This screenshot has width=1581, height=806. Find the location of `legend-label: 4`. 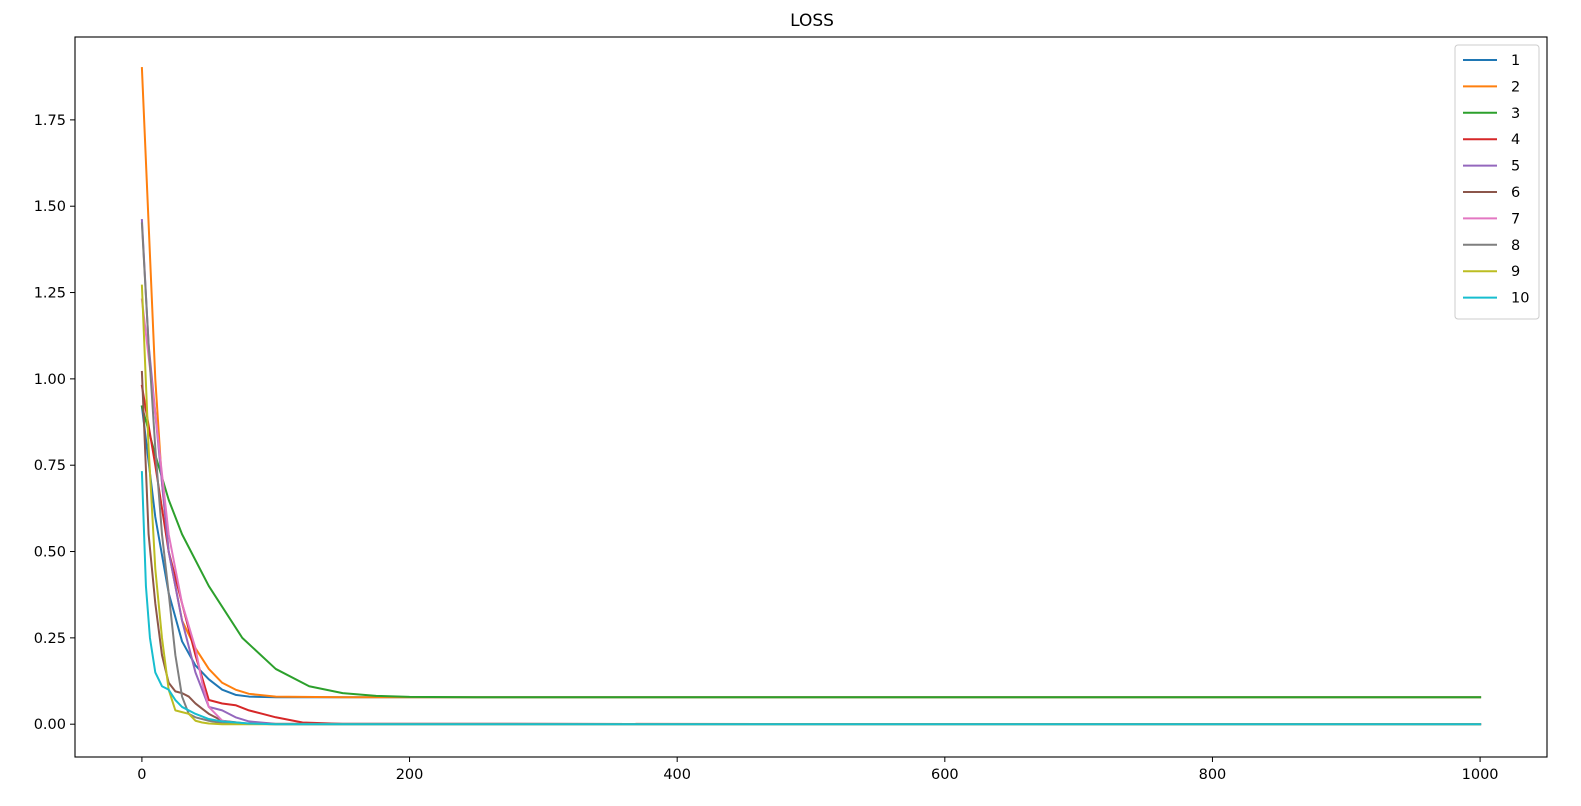

legend-label: 4 is located at coordinates (1515, 140).